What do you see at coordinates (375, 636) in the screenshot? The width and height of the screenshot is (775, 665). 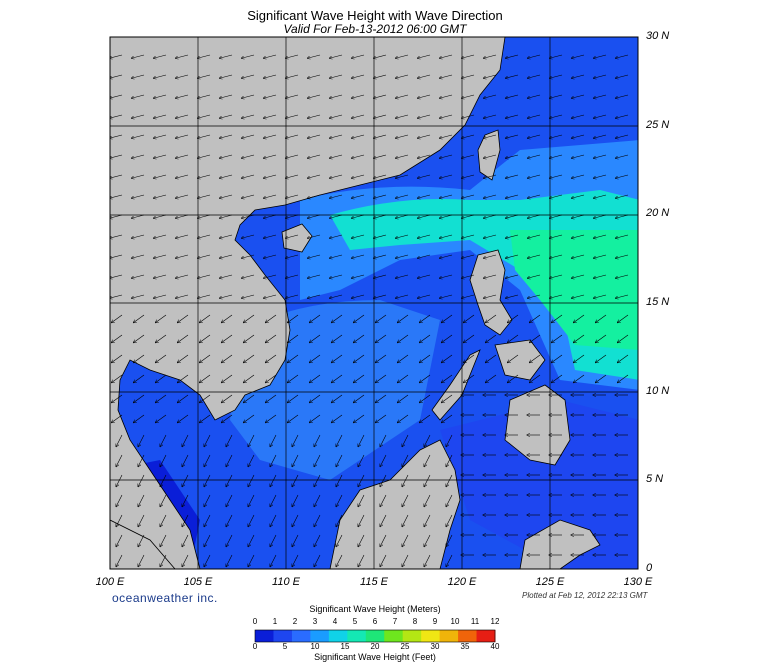 I see `legend-color-bar` at bounding box center [375, 636].